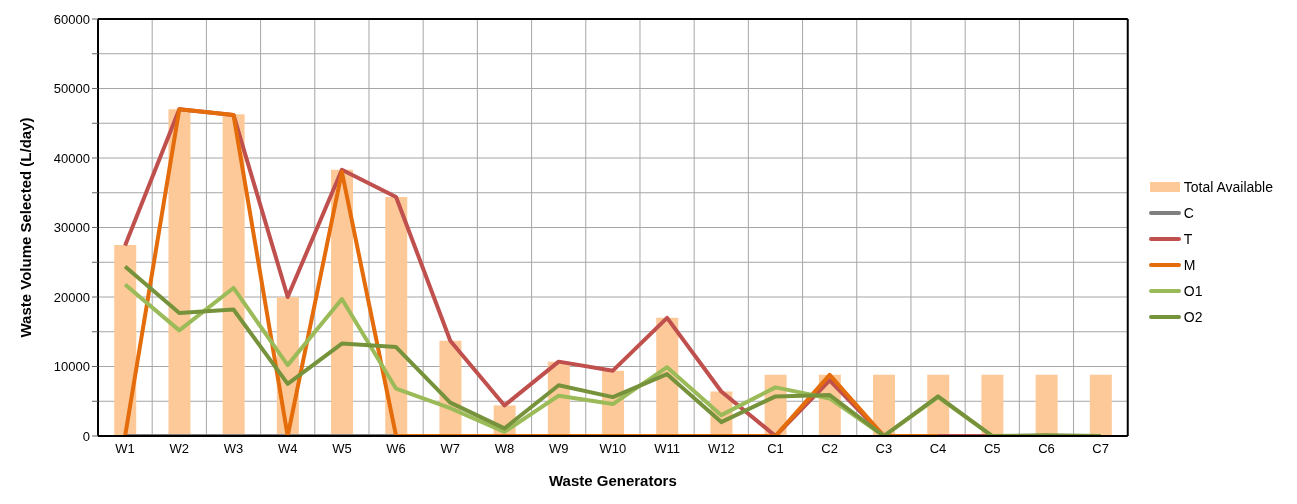 Image resolution: width=1297 pixels, height=504 pixels. What do you see at coordinates (667, 449) in the screenshot?
I see `x-tick-label: W11` at bounding box center [667, 449].